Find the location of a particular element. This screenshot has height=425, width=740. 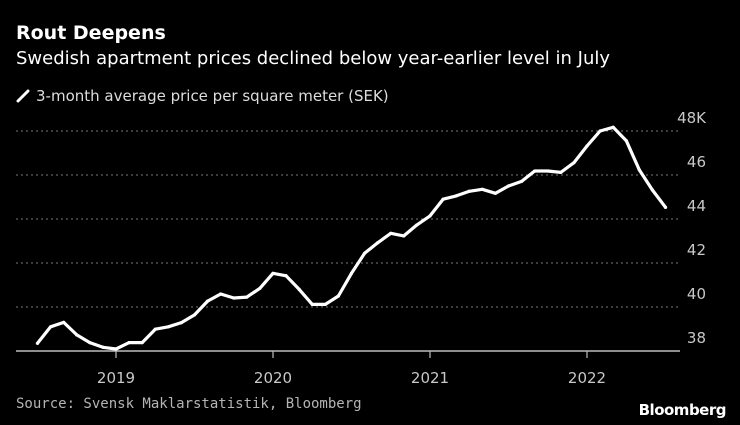

y-tick-label: 44 is located at coordinates (696, 206).